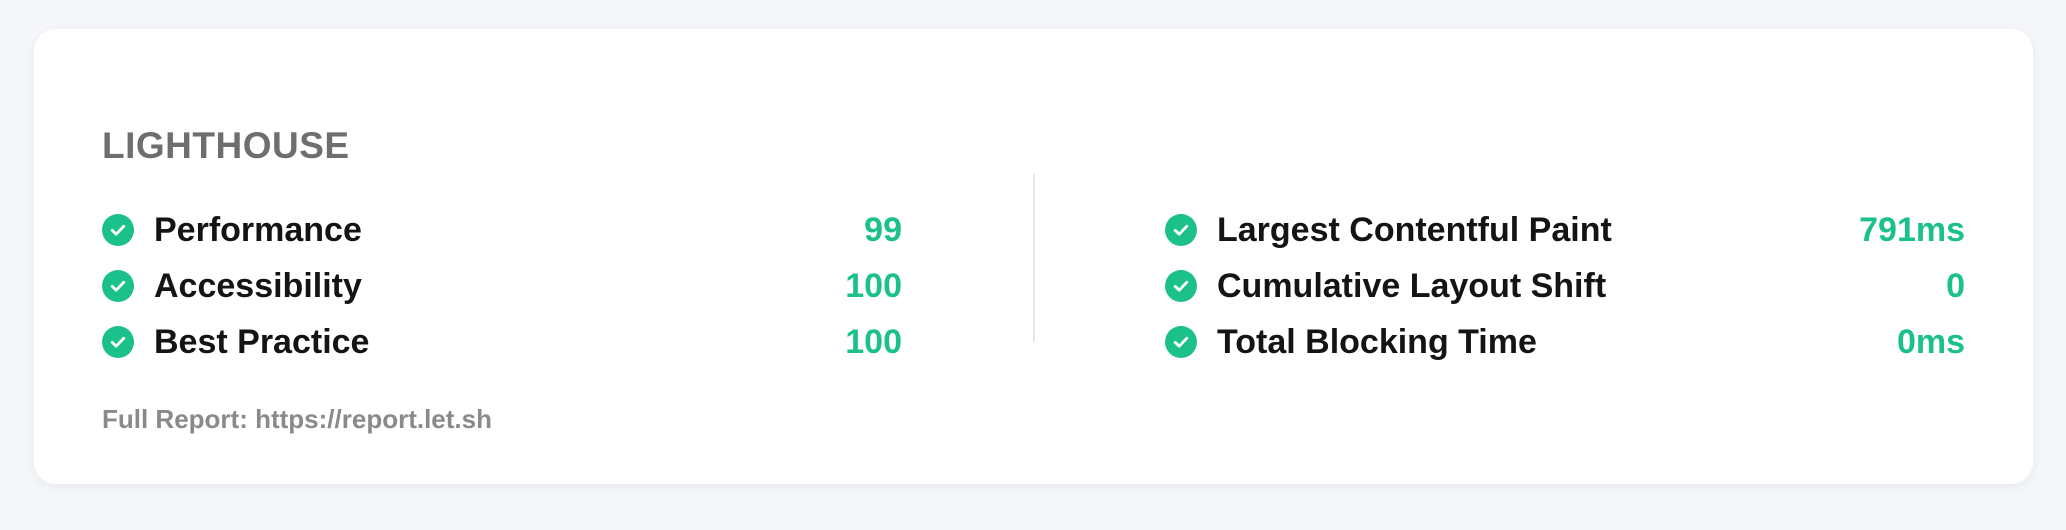 This screenshot has width=2066, height=530. I want to click on metric-label: Performance, so click(258, 230).